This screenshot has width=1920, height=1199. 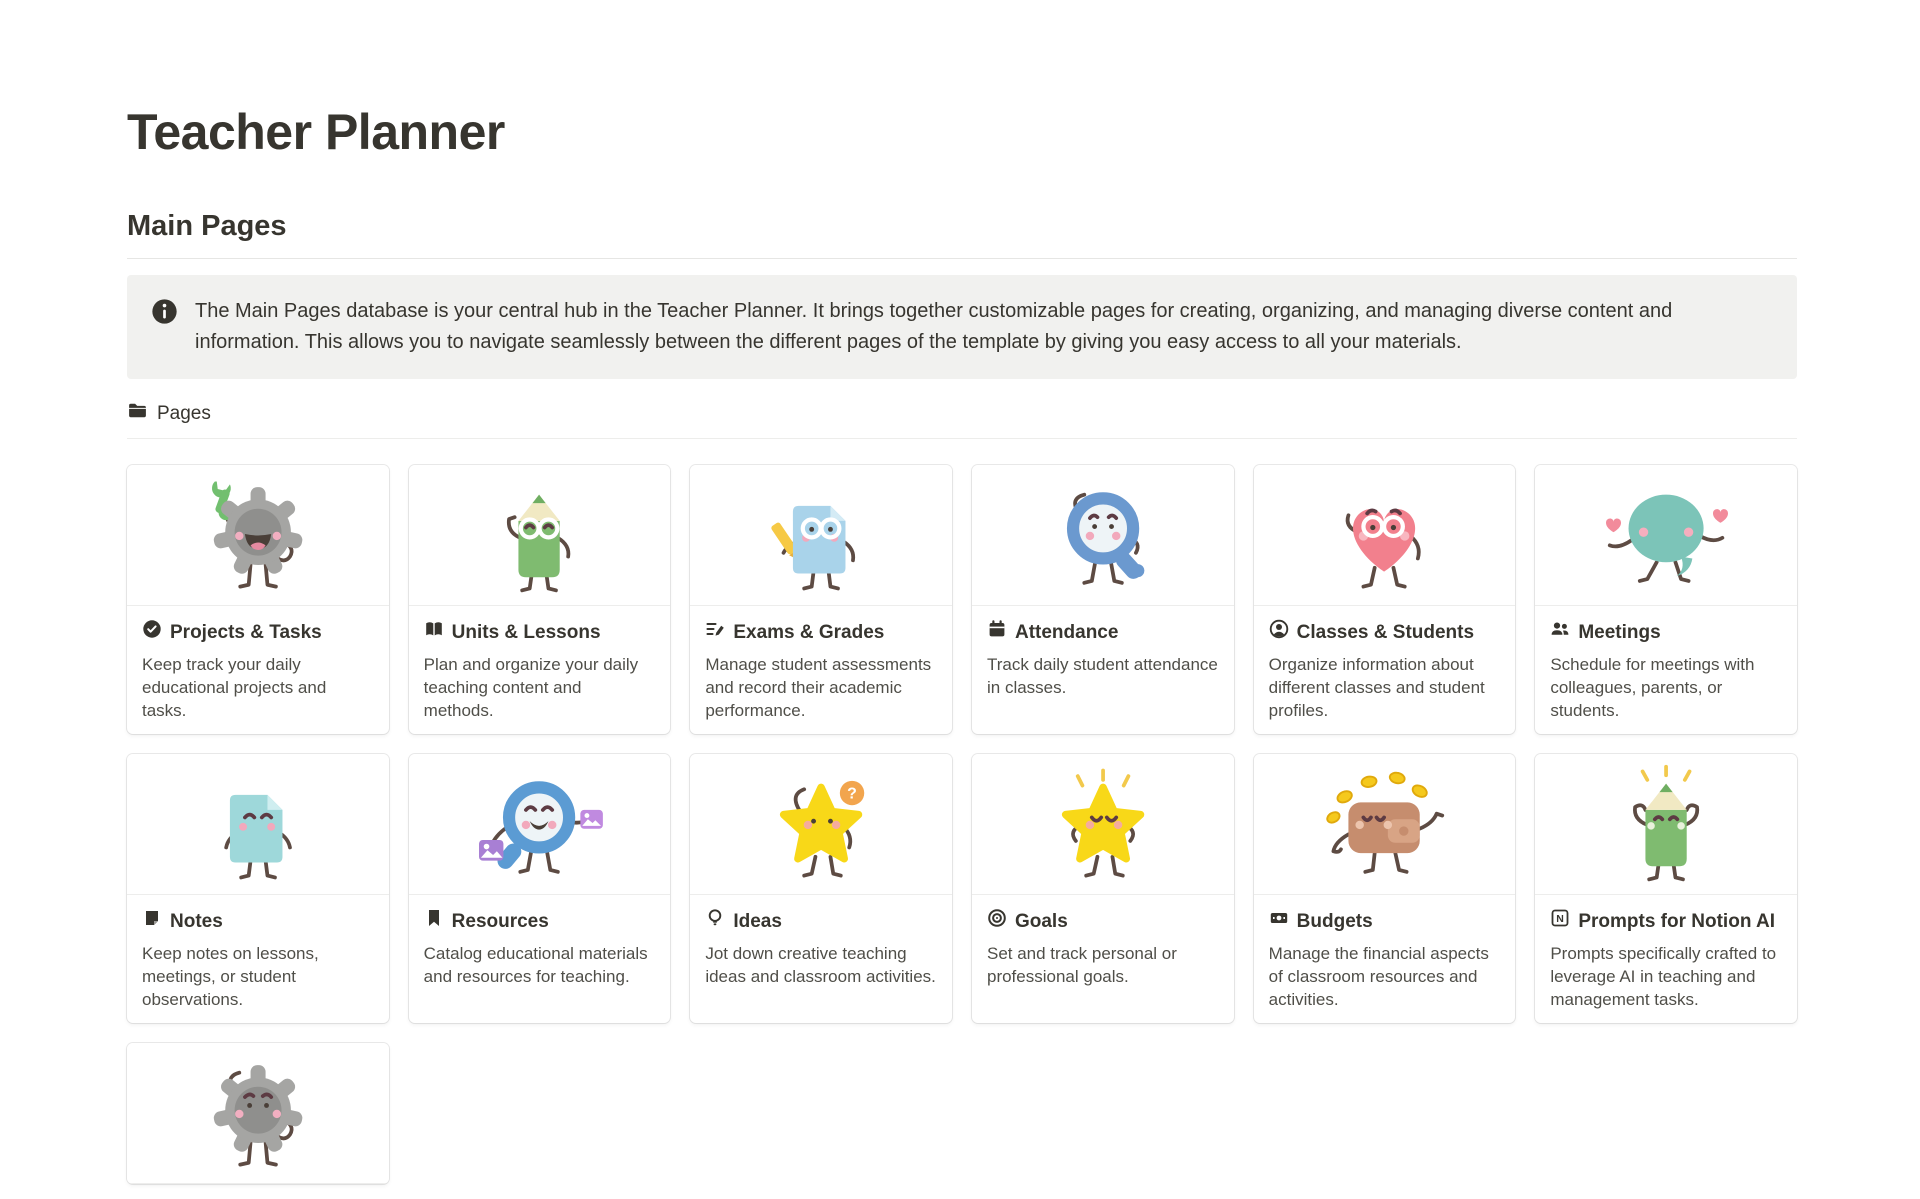 I want to click on folder-icon, so click(x=137, y=413).